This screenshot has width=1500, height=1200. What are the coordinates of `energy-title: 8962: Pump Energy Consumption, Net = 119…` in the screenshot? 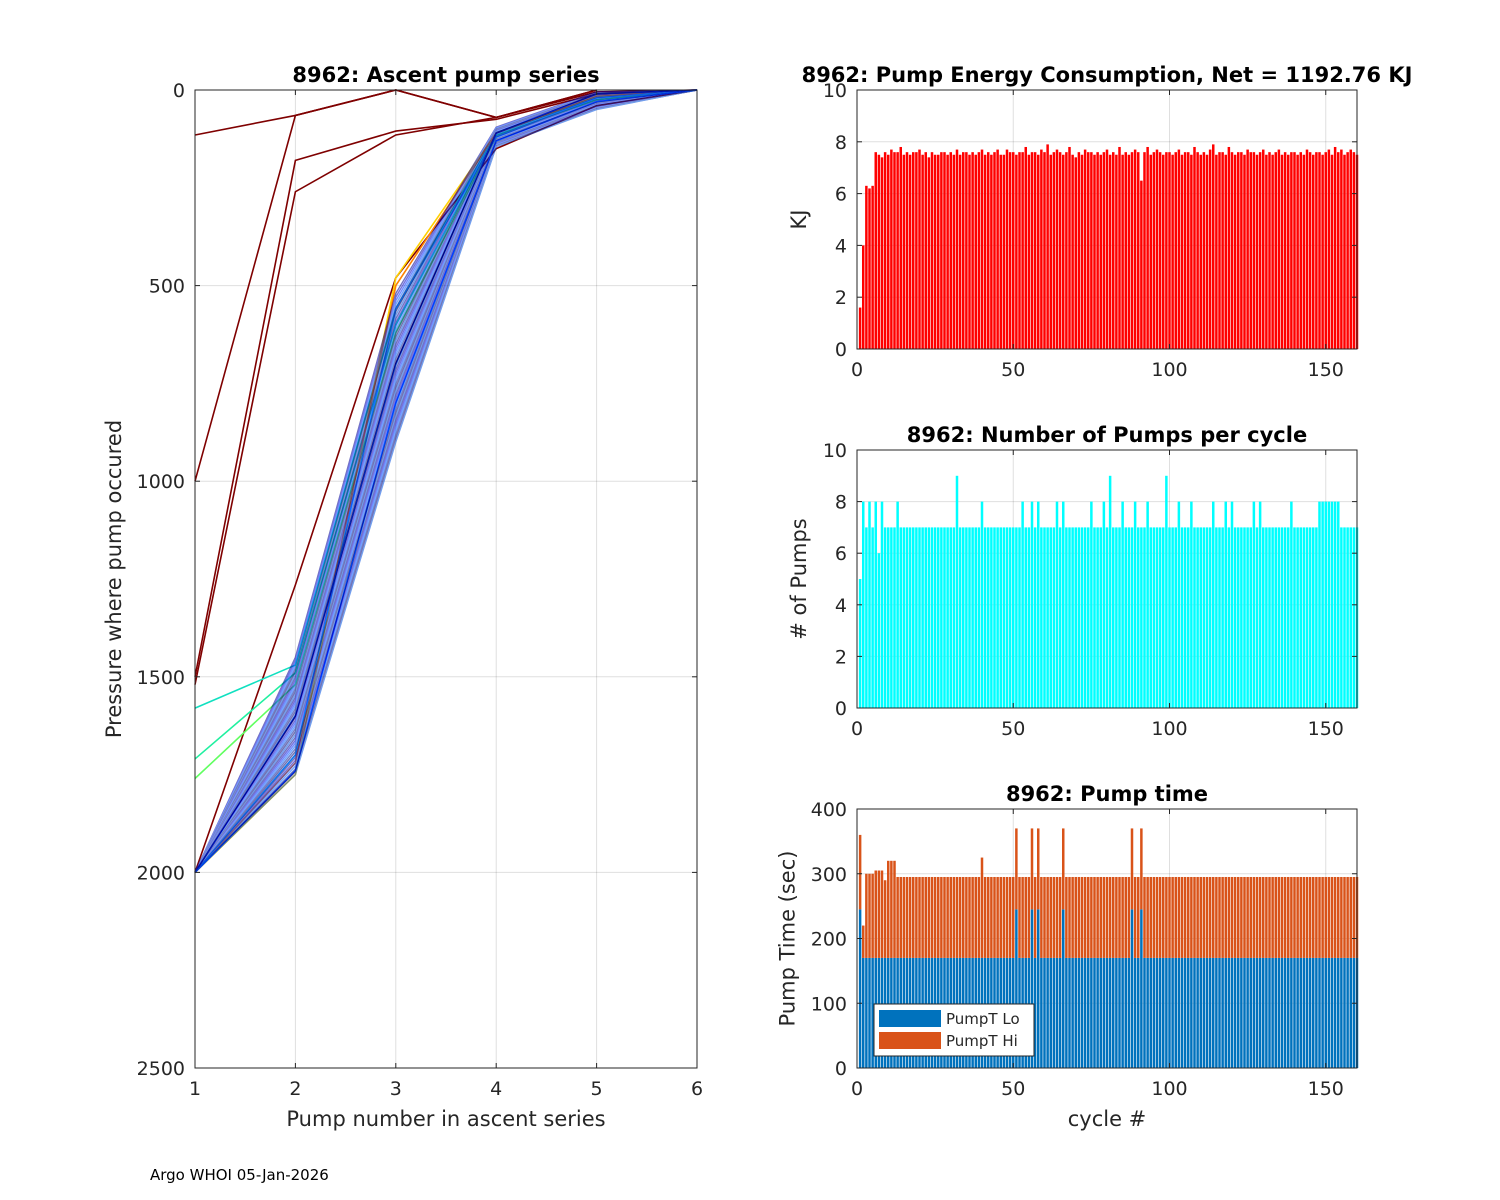 It's located at (1107, 75).